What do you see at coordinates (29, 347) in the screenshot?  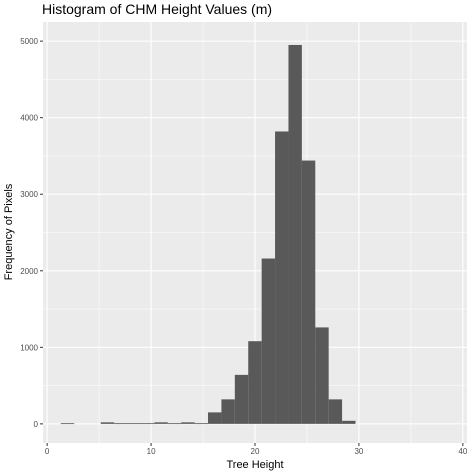 I see `y-tick-label: 1000` at bounding box center [29, 347].